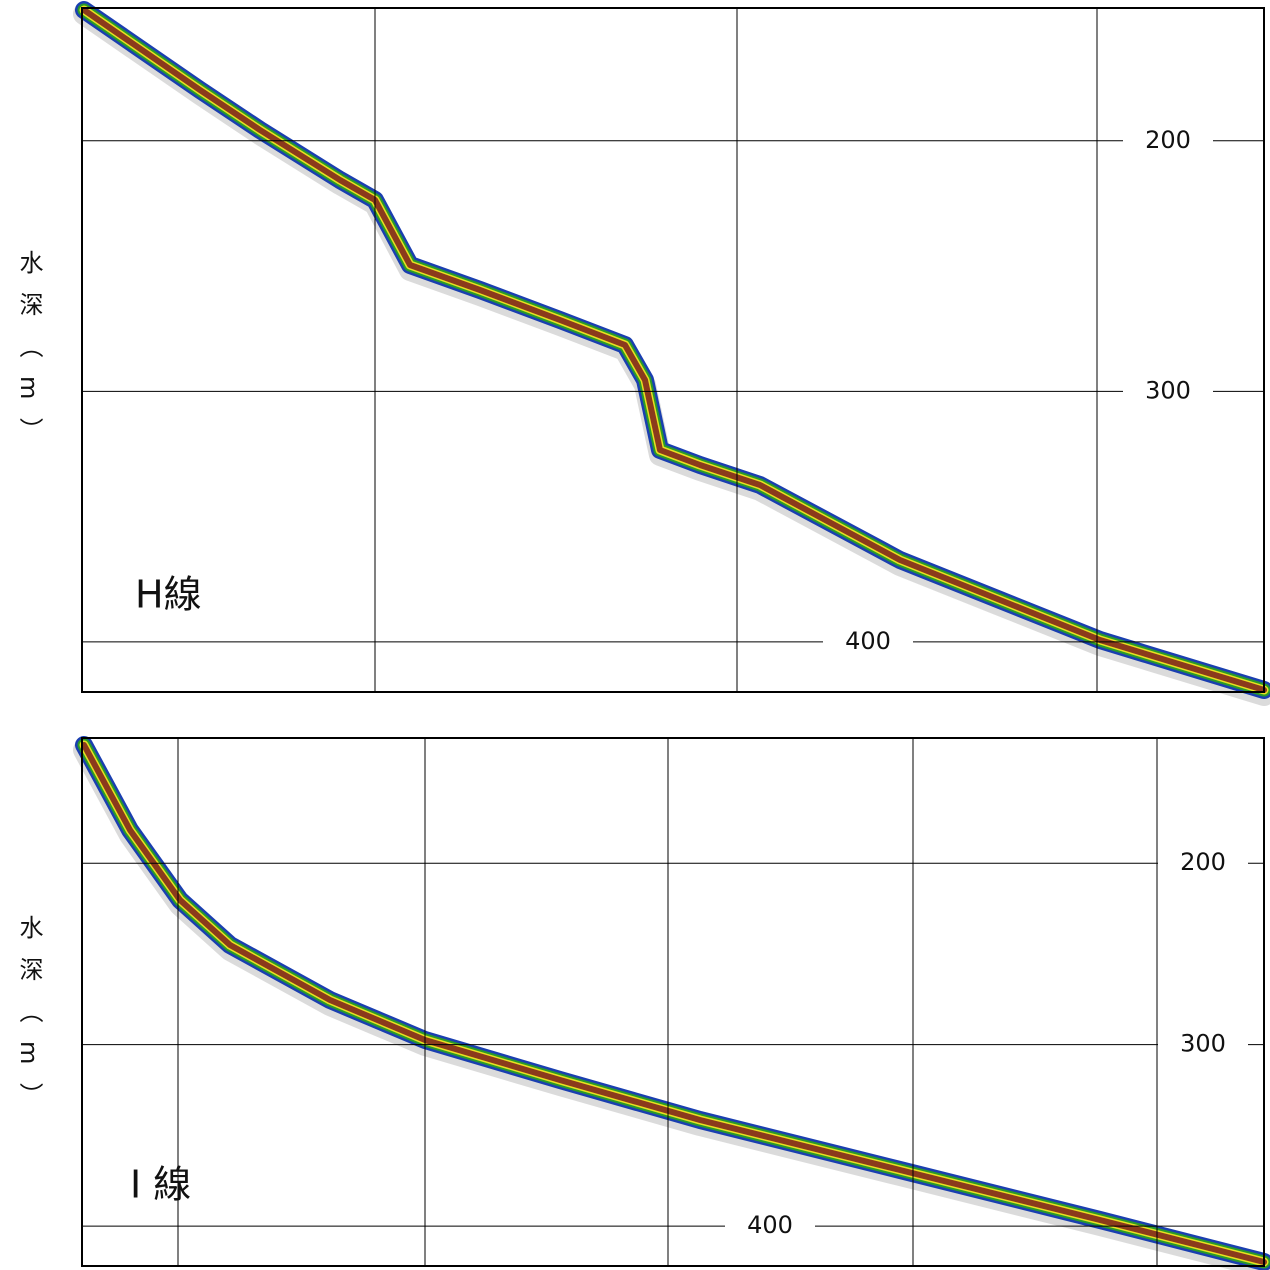 The height and width of the screenshot is (1270, 1270). What do you see at coordinates (160, 1185) in the screenshot?
I see `panel-label: I 線` at bounding box center [160, 1185].